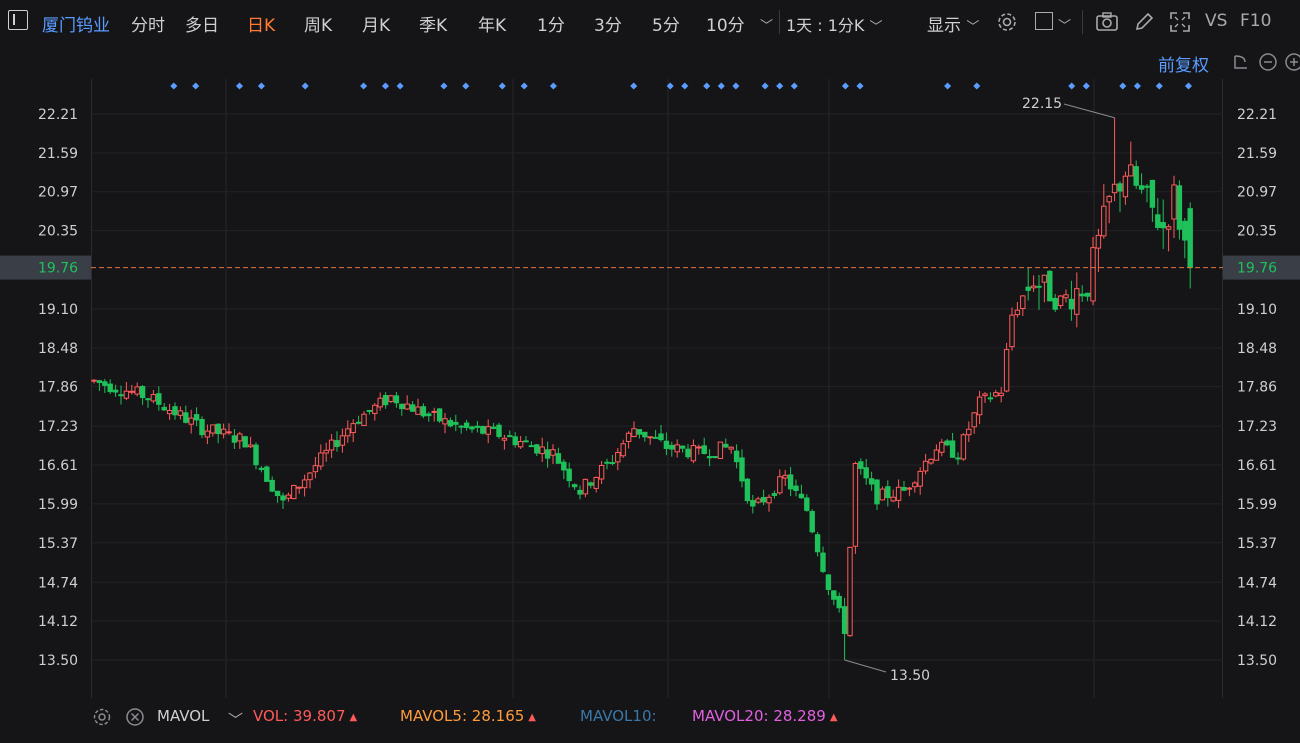 The height and width of the screenshot is (743, 1300). I want to click on tab-monthly-k: 月K, so click(376, 26).